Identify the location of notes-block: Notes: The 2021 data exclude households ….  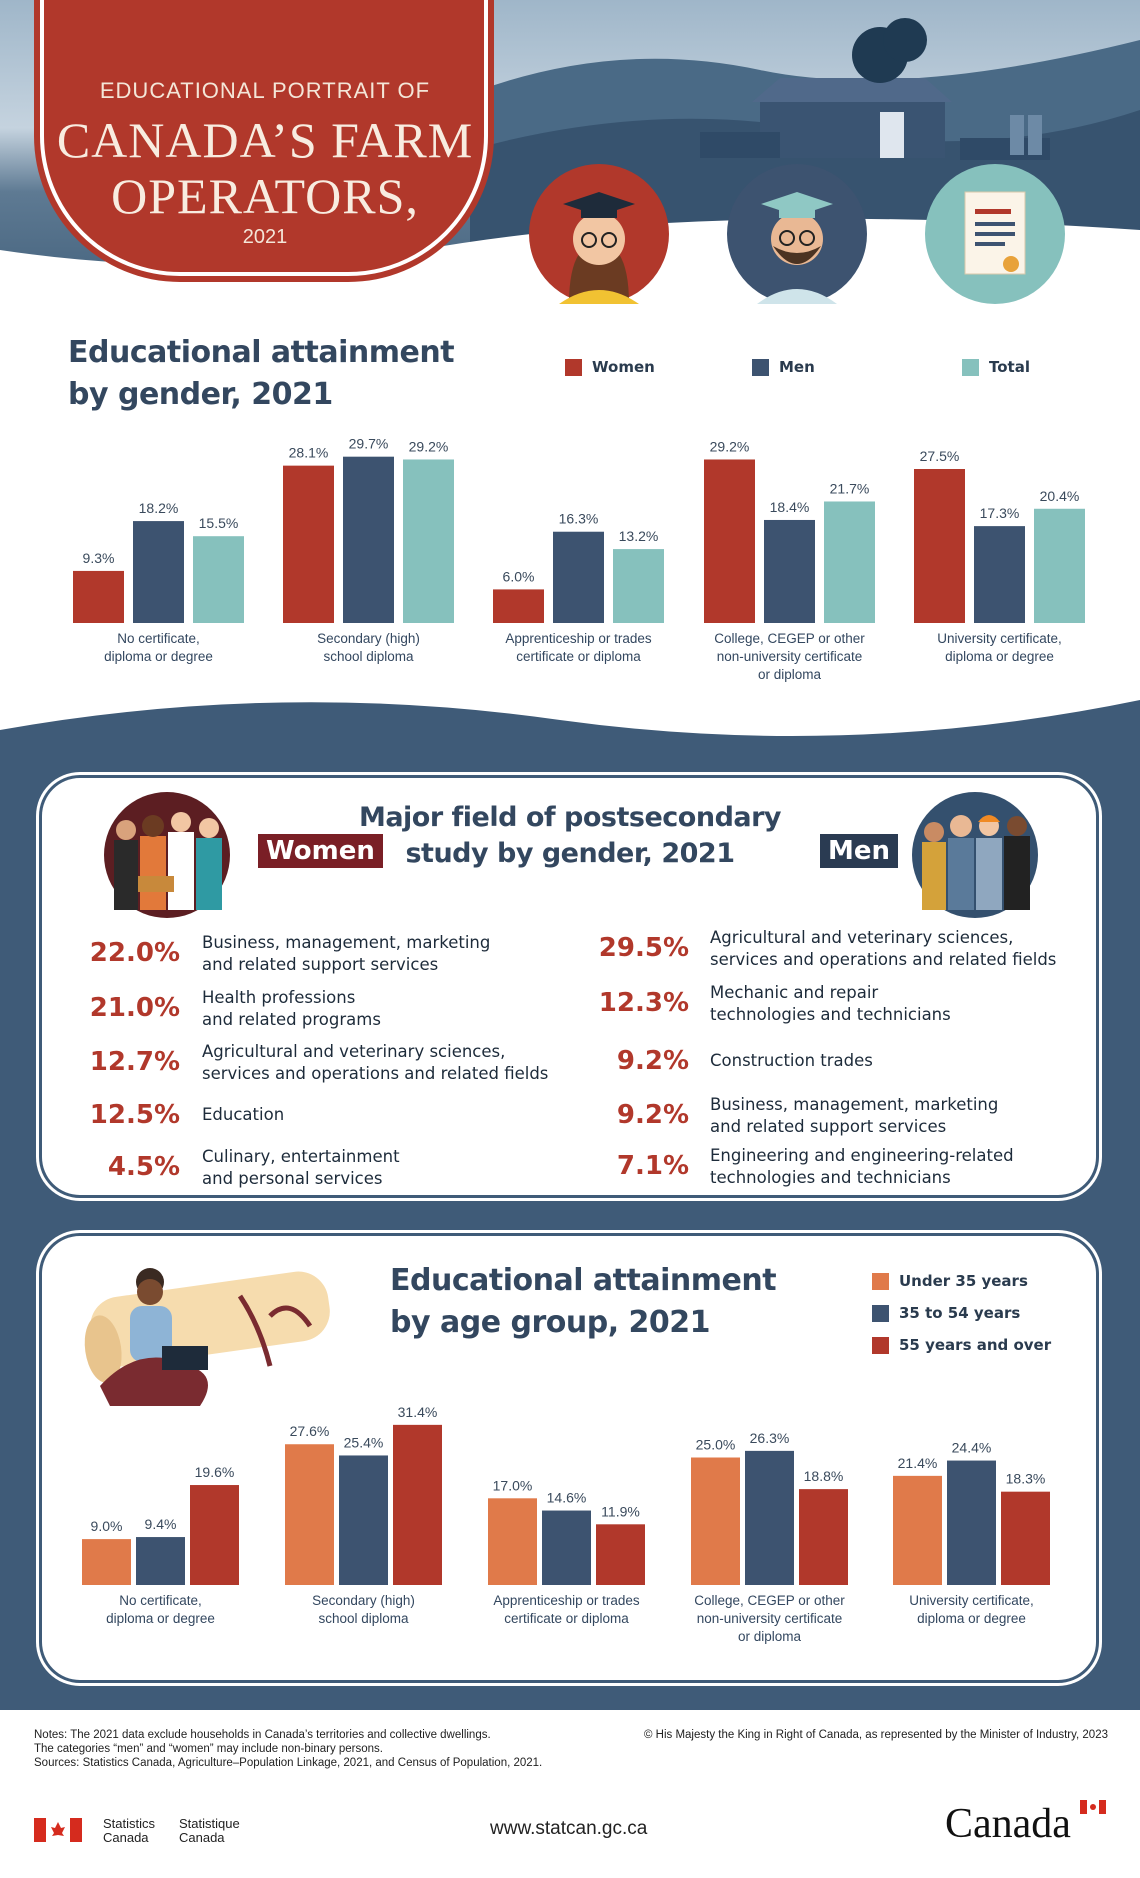
(288, 1749).